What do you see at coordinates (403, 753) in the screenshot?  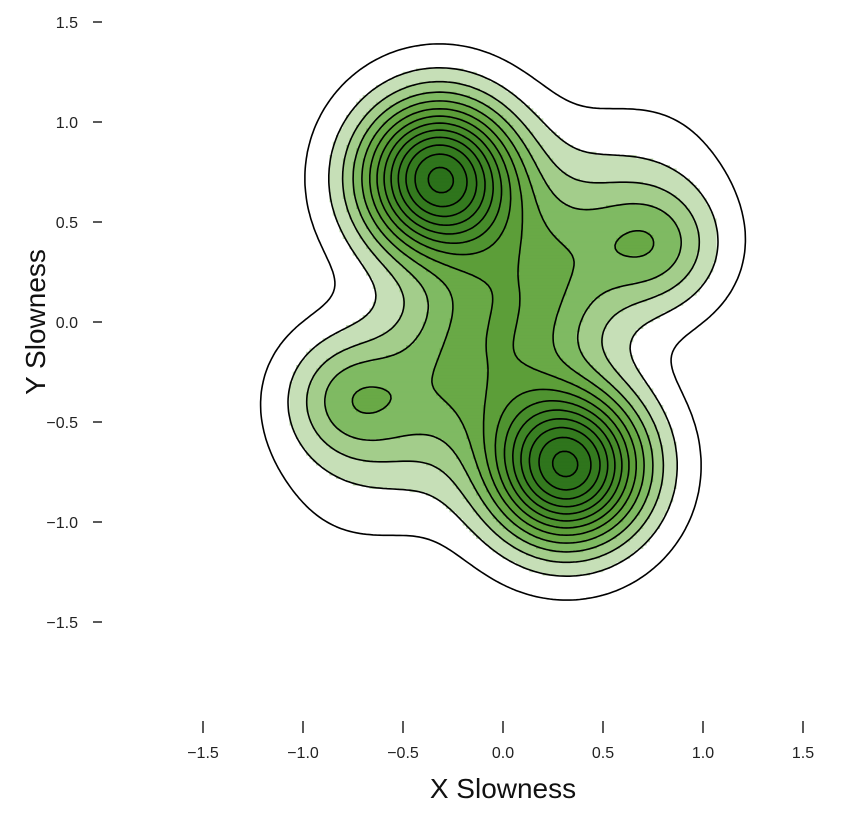 I see `x-tick-label: −0.5` at bounding box center [403, 753].